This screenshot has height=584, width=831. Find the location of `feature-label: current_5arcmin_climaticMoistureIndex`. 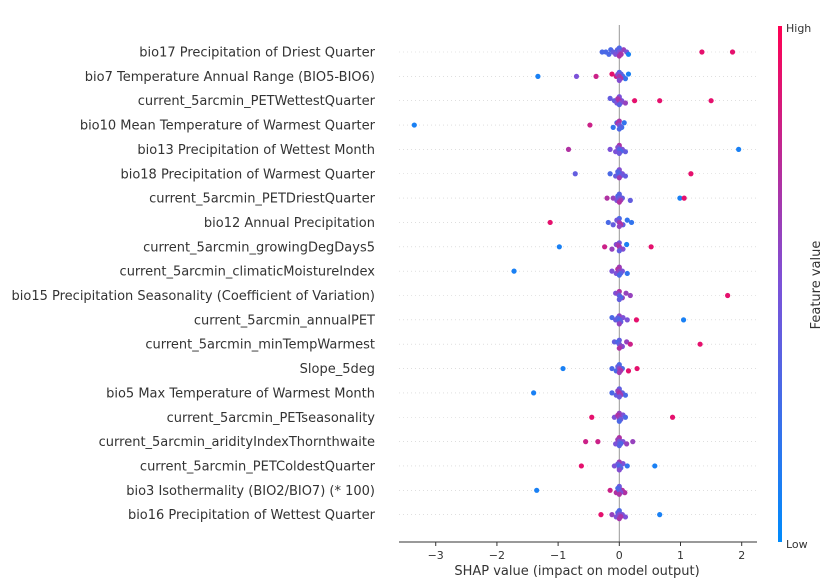

feature-label: current_5arcmin_climaticMoistureIndex is located at coordinates (248, 272).